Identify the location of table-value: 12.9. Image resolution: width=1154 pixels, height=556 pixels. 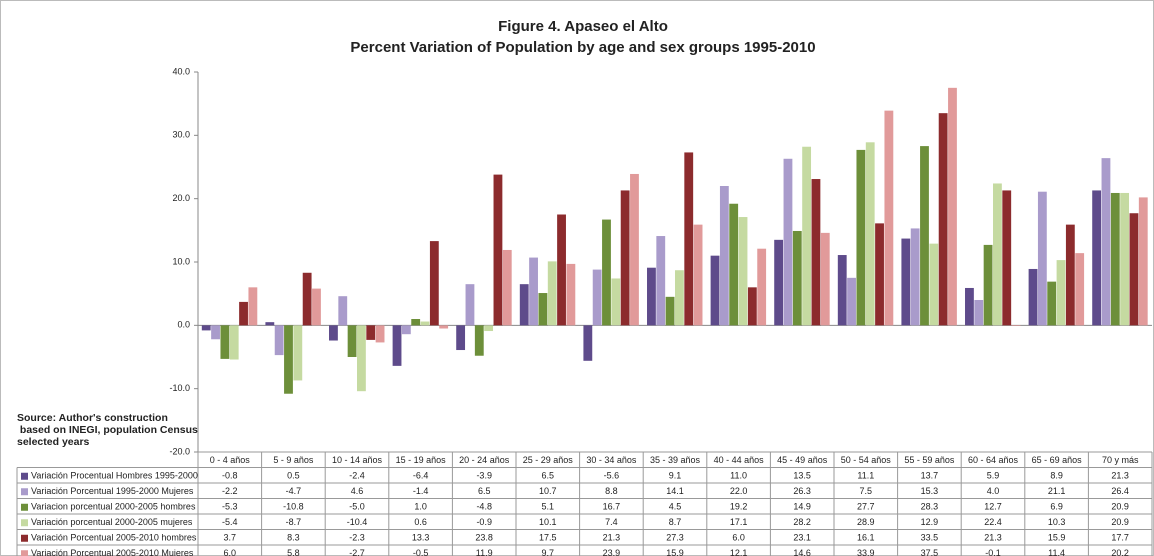
(930, 522).